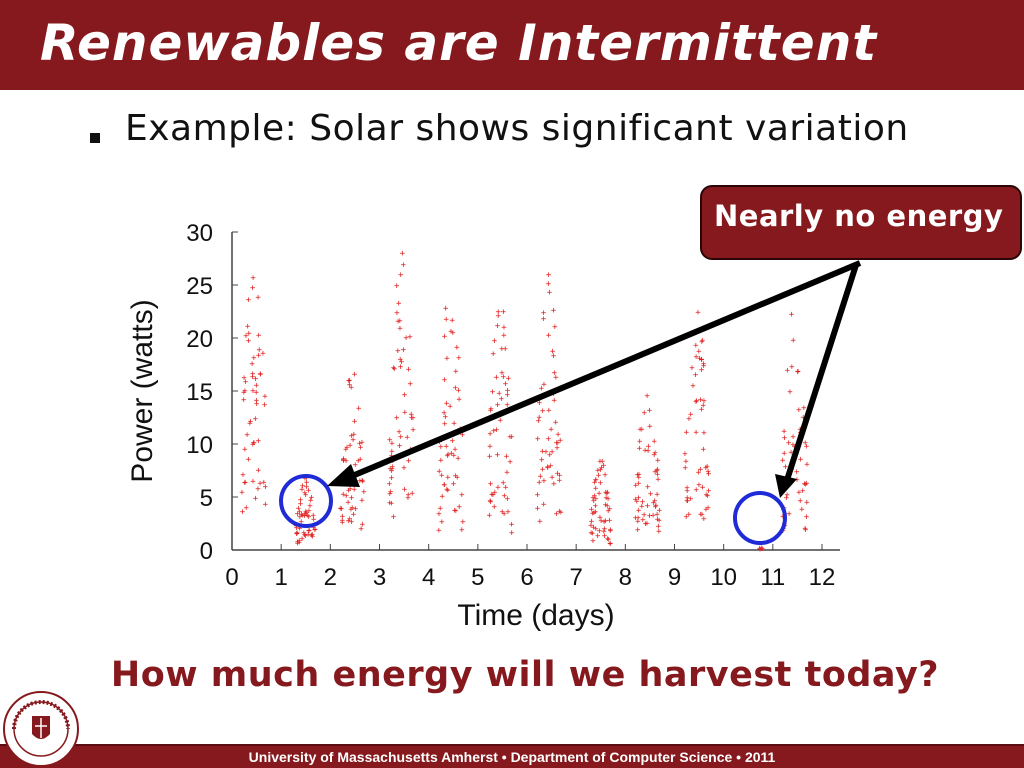 Image resolution: width=1024 pixels, height=768 pixels. What do you see at coordinates (512, 45) in the screenshot?
I see `title-bar: Renewables are Intermittent` at bounding box center [512, 45].